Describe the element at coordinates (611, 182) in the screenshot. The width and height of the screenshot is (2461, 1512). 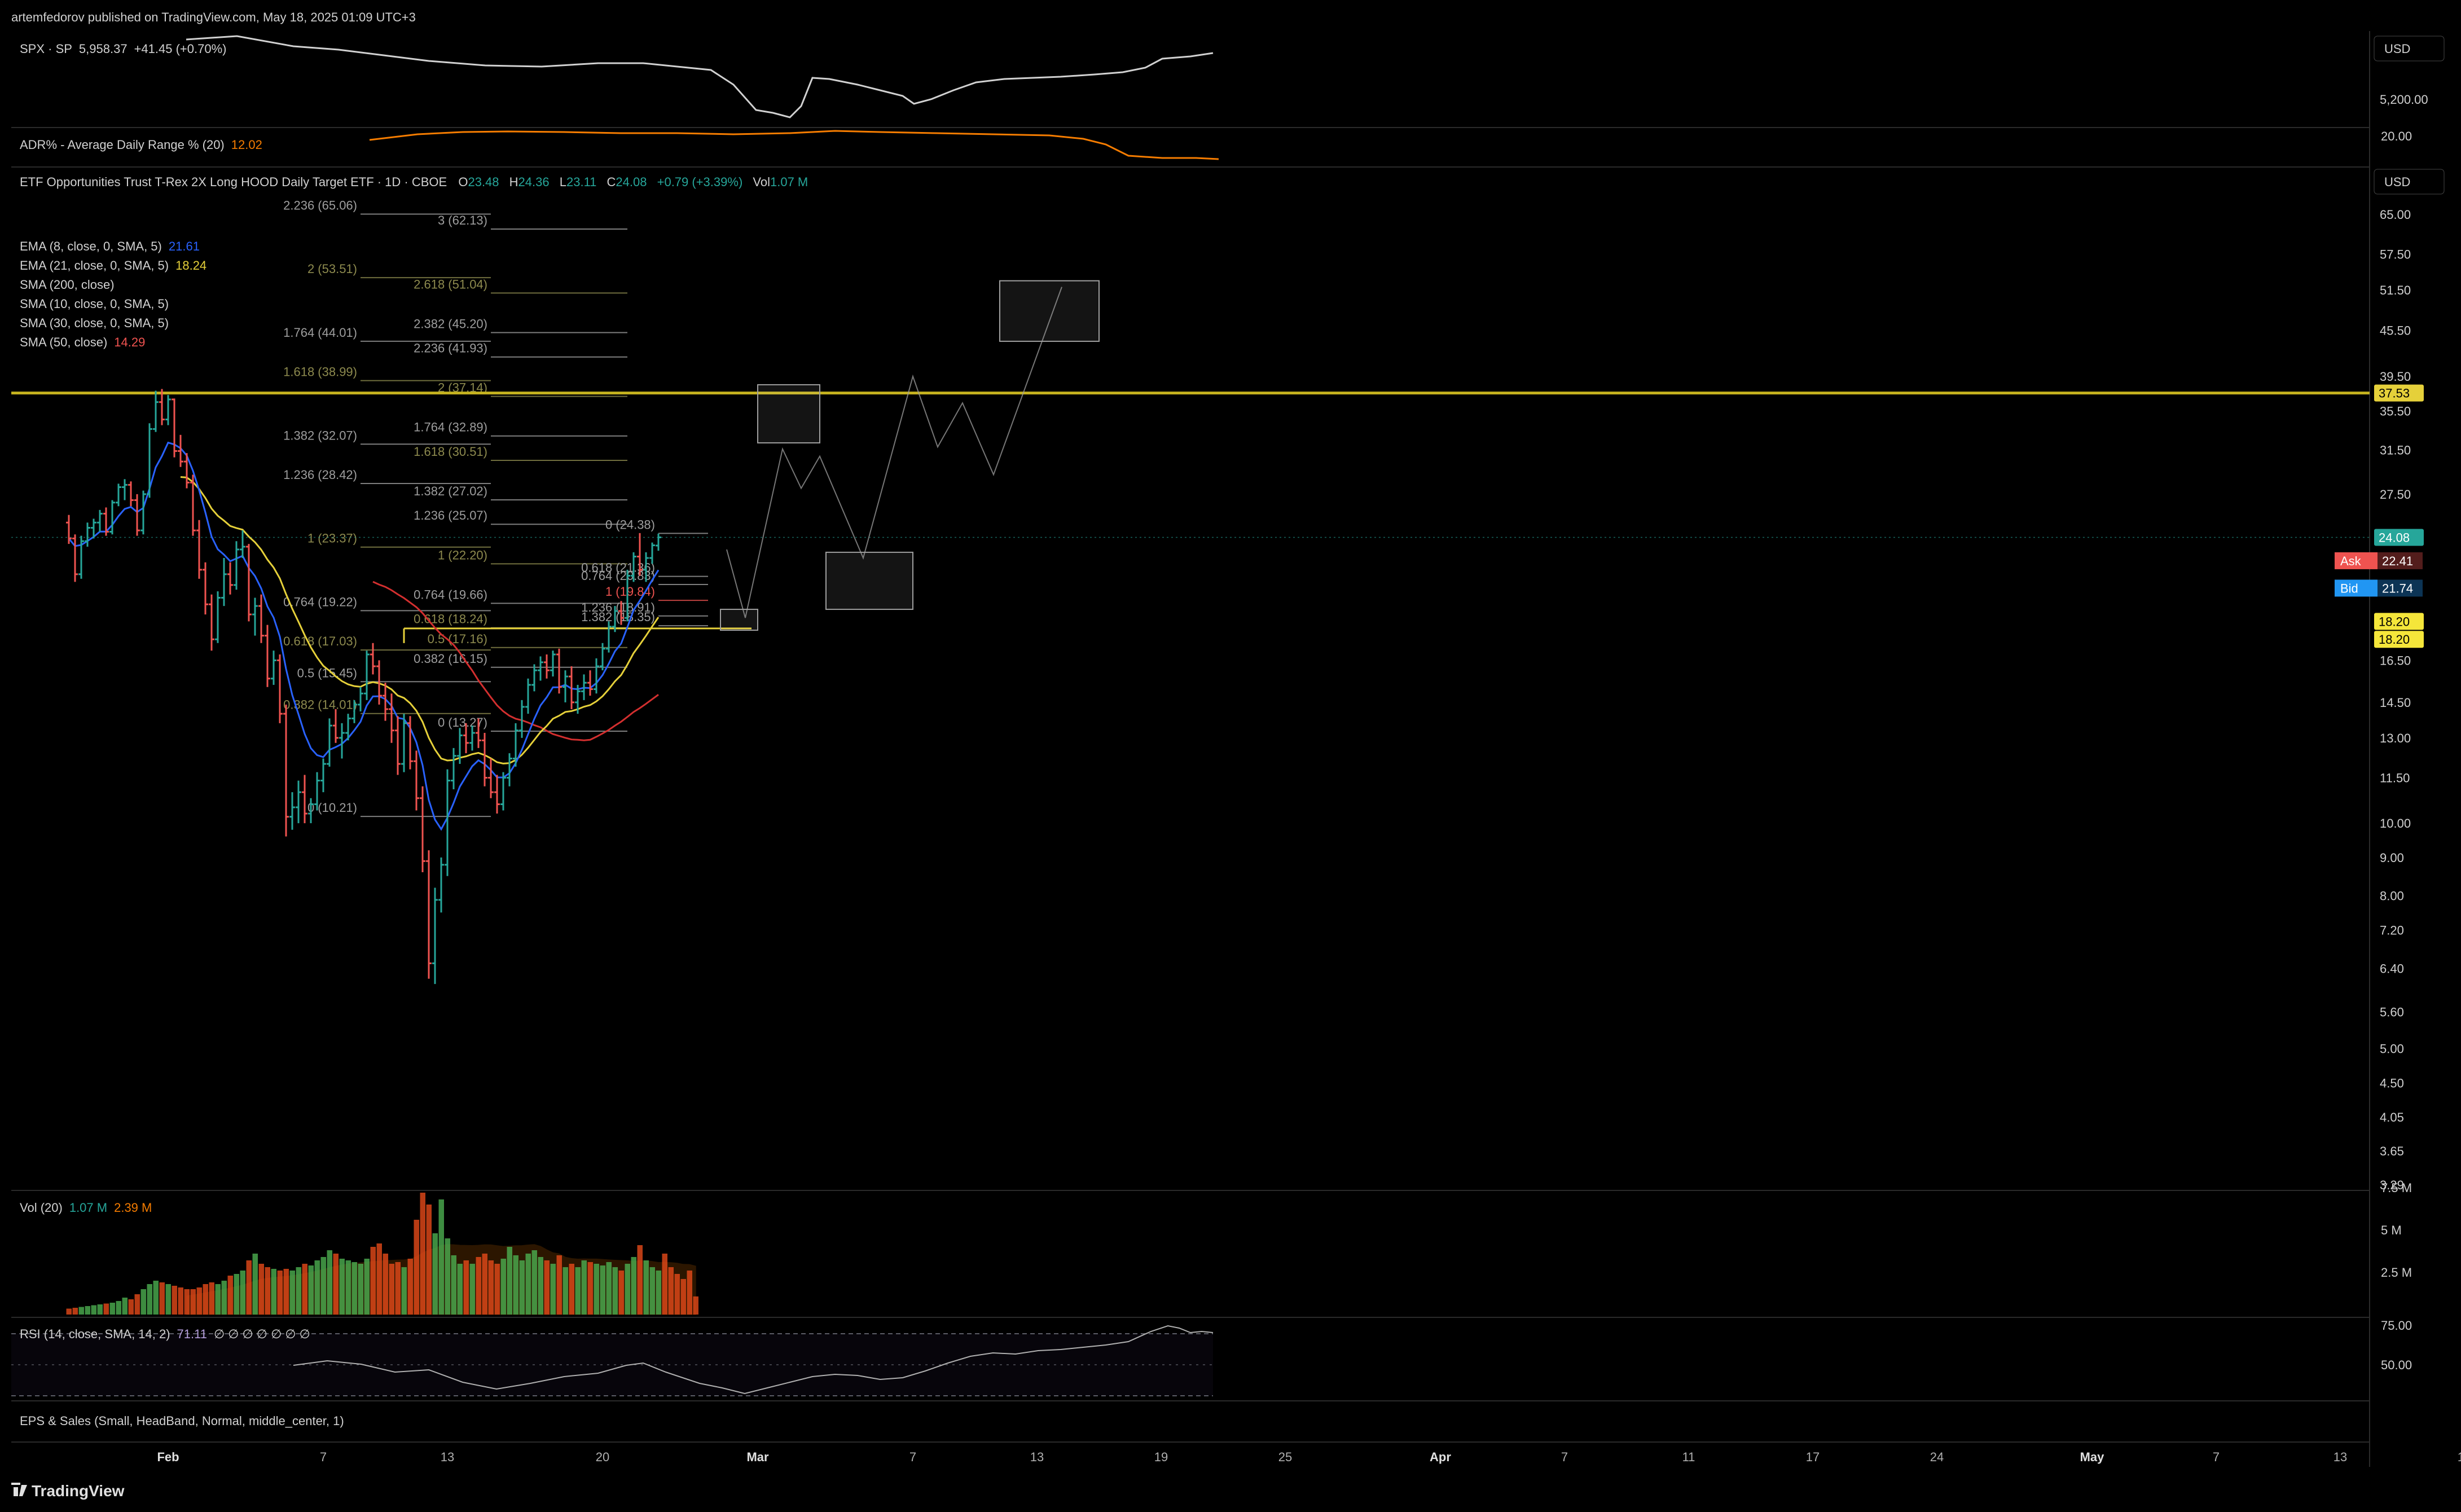
I see `ohlc-close-key: C` at that location.